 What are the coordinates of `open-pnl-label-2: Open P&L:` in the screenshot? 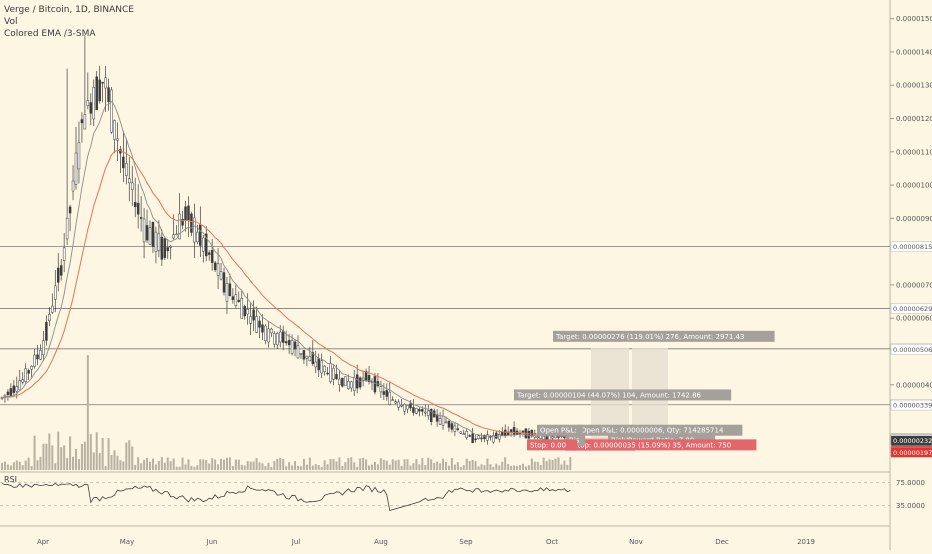 It's located at (558, 431).